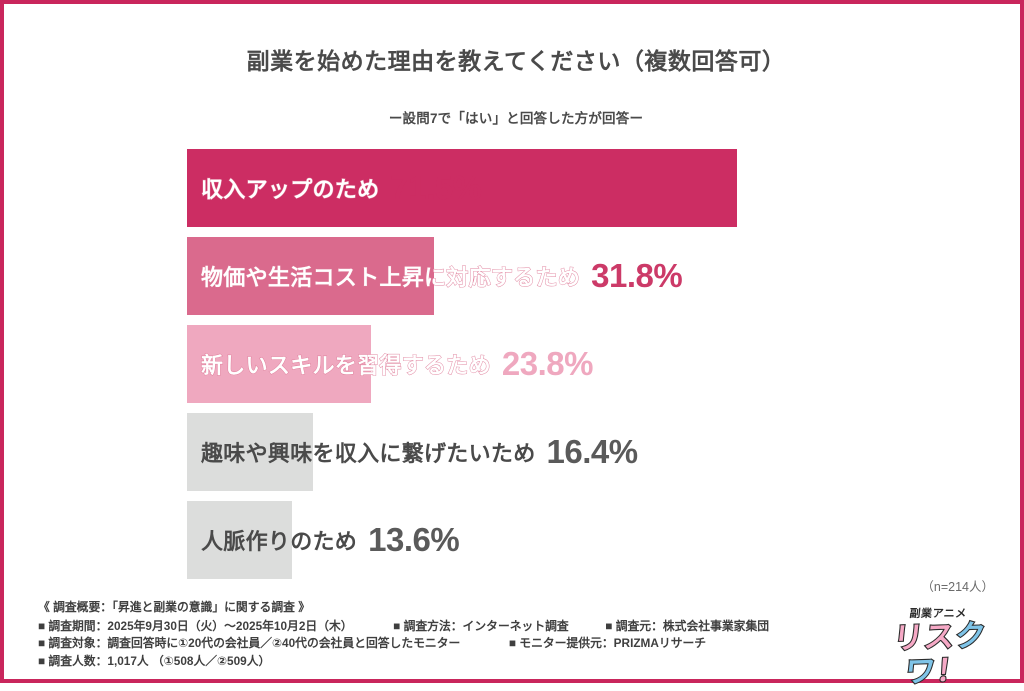 This screenshot has height=691, width=1024. What do you see at coordinates (607, 643) in the screenshot?
I see `monitor-provider: ■ モニター提供元：PRIZMAリサーチ` at bounding box center [607, 643].